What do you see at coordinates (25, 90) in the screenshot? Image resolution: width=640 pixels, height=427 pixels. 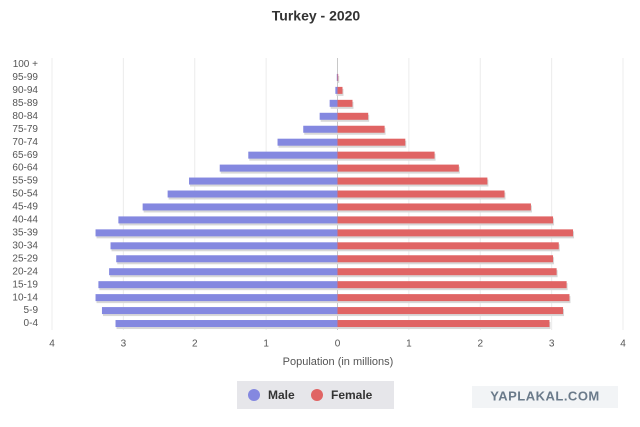 I see `y-tick-label: 90-94` at bounding box center [25, 90].